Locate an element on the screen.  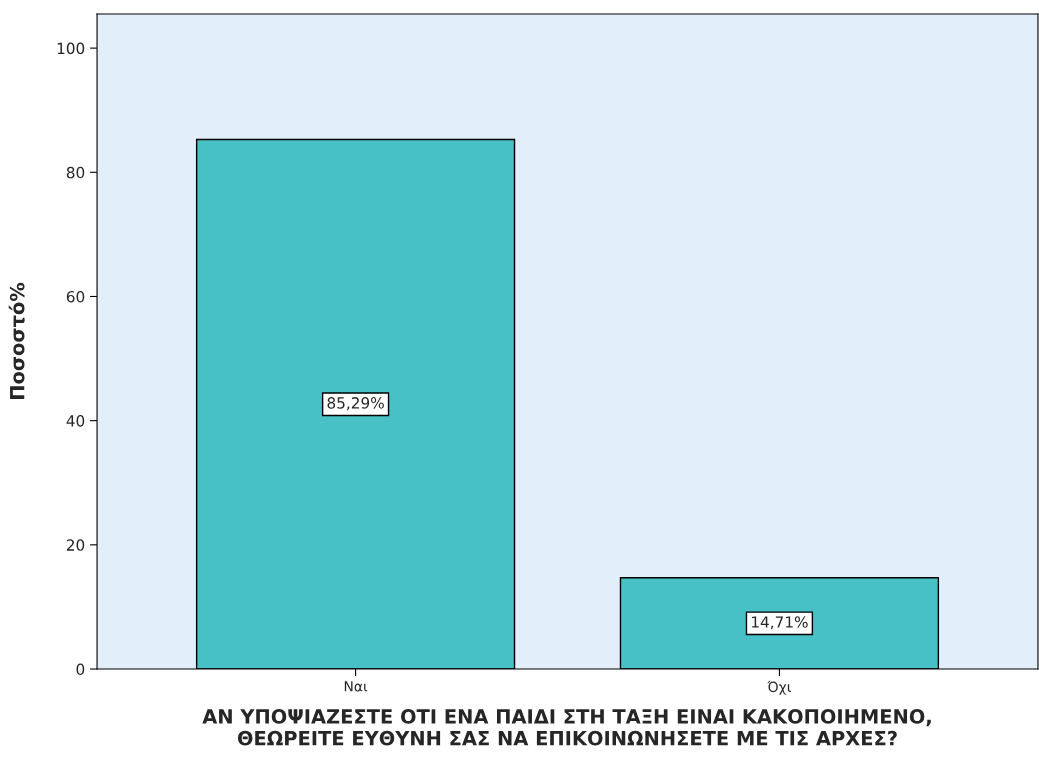
x-tick-label: Όχι is located at coordinates (779, 687).